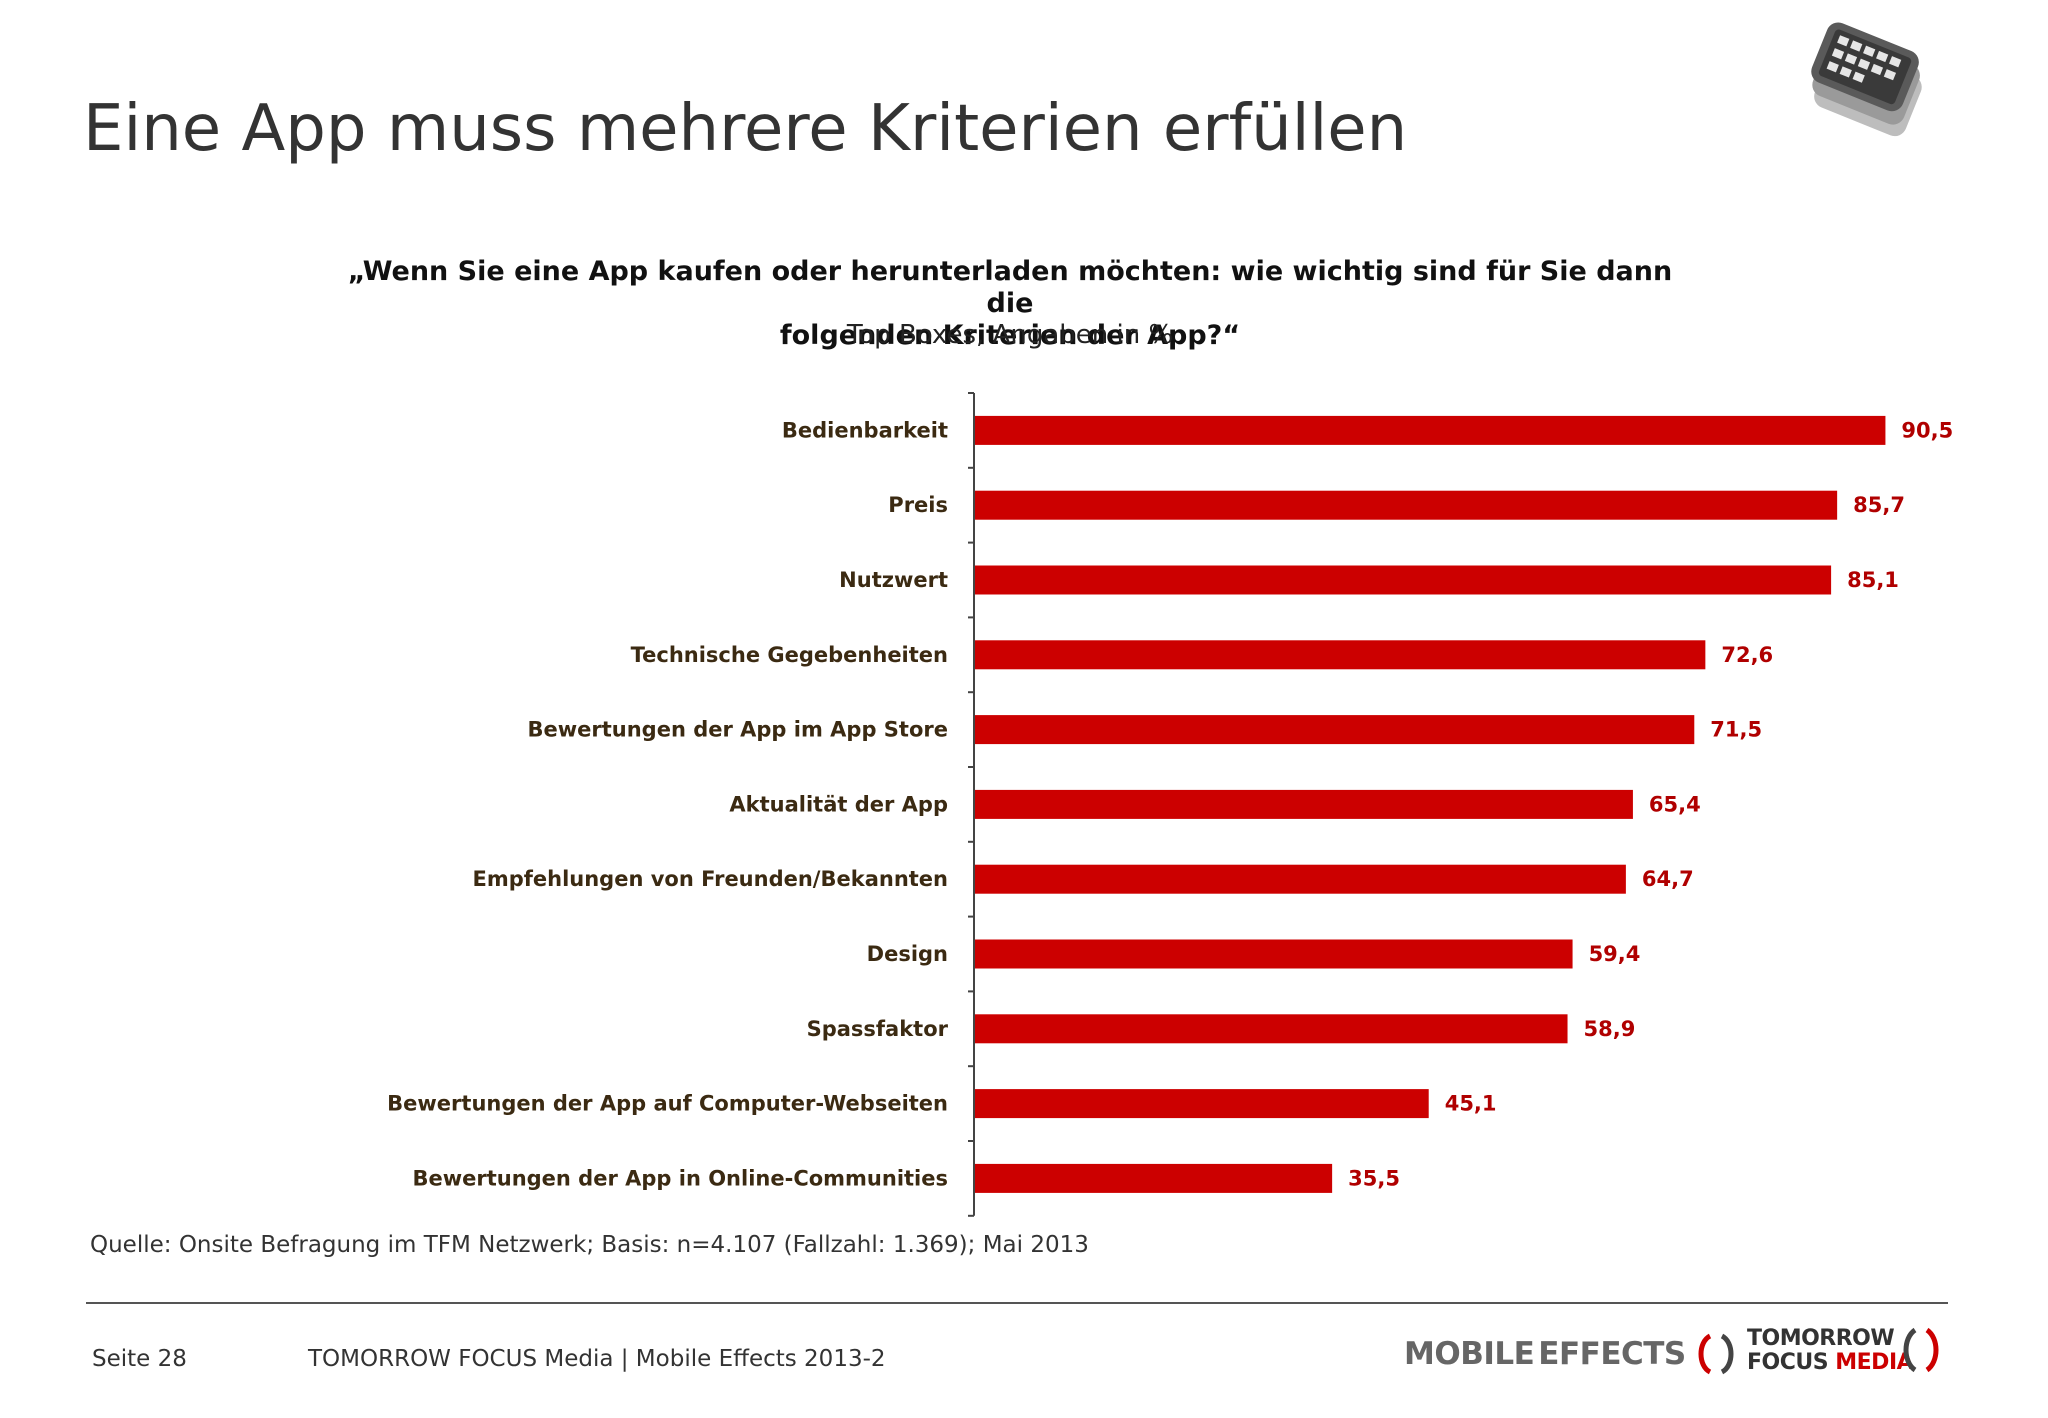  What do you see at coordinates (838, 804) in the screenshot?
I see `category-label: Aktualität der App` at bounding box center [838, 804].